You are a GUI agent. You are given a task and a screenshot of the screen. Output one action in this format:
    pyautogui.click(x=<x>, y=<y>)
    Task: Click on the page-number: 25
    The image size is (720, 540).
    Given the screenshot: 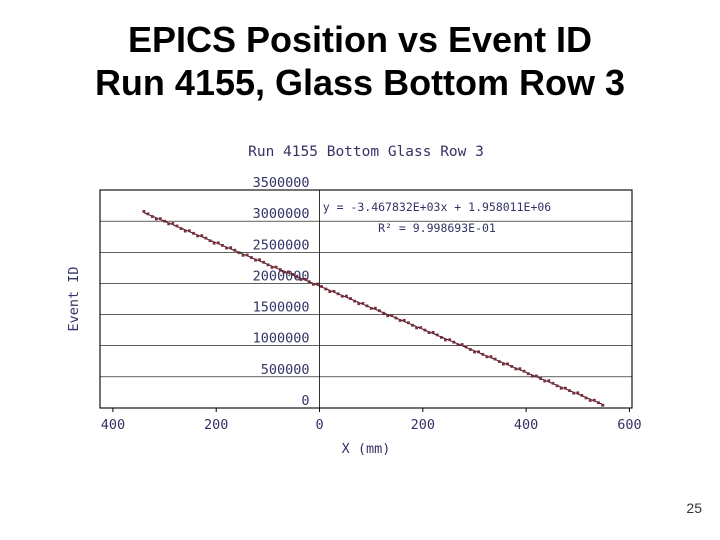 What is the action you would take?
    pyautogui.click(x=694, y=508)
    